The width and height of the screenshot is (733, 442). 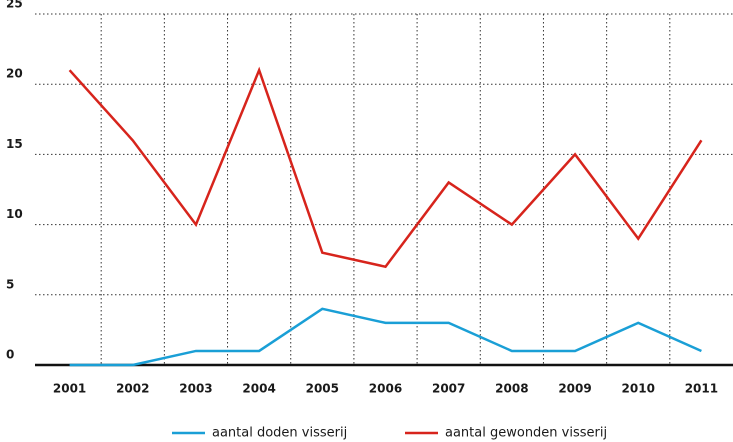 I want to click on x-tick-label: 2005, so click(x=322, y=389).